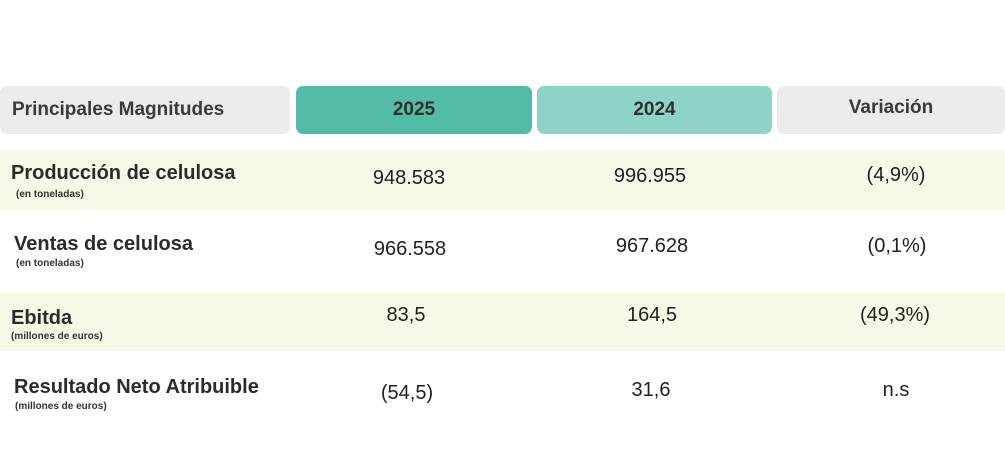 Image resolution: width=1005 pixels, height=475 pixels. Describe the element at coordinates (410, 249) in the screenshot. I see `value-2025: 966.558` at that location.